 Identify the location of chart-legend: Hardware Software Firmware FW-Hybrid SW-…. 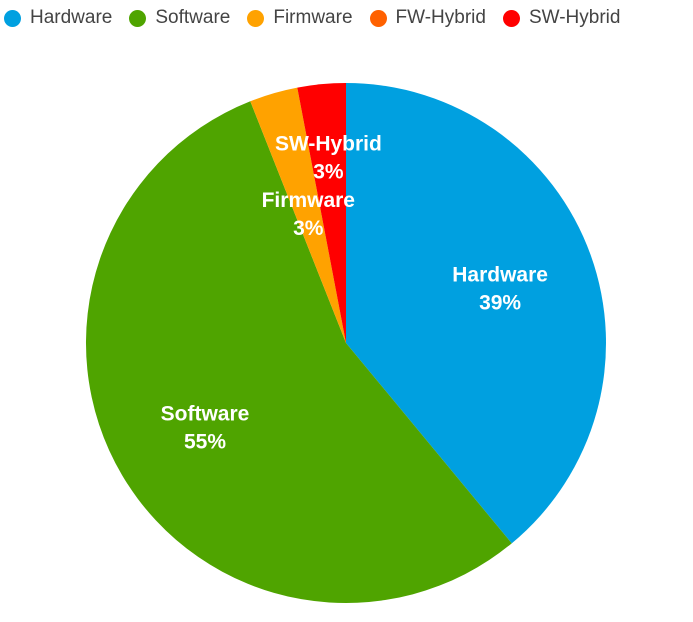
(312, 18).